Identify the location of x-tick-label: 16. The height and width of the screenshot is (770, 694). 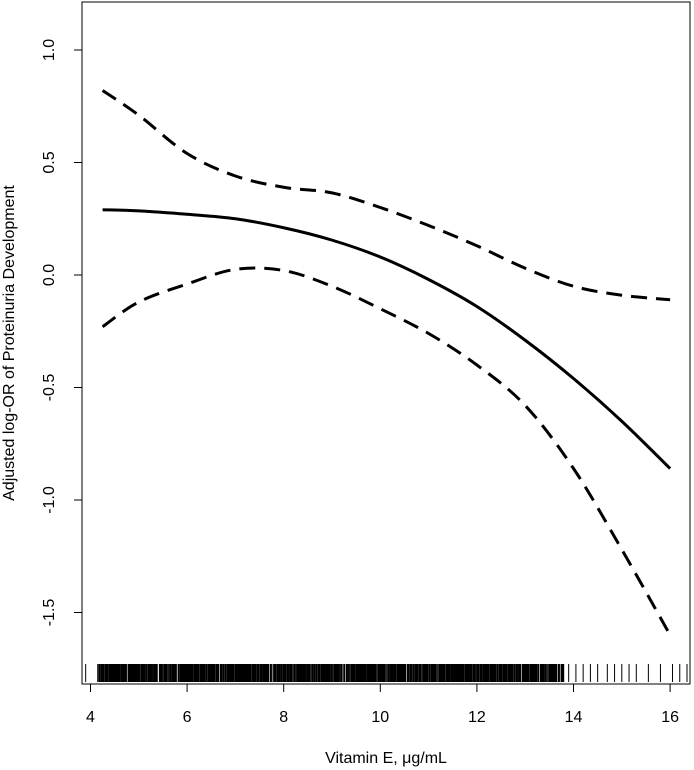
(670, 717).